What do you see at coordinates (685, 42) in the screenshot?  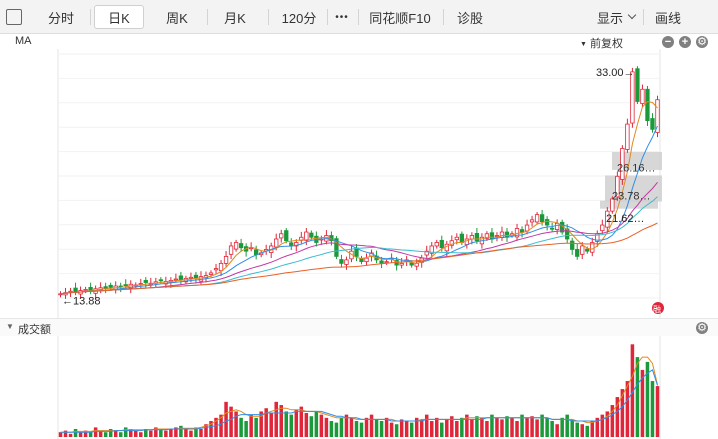 I see `plus-icon: +` at bounding box center [685, 42].